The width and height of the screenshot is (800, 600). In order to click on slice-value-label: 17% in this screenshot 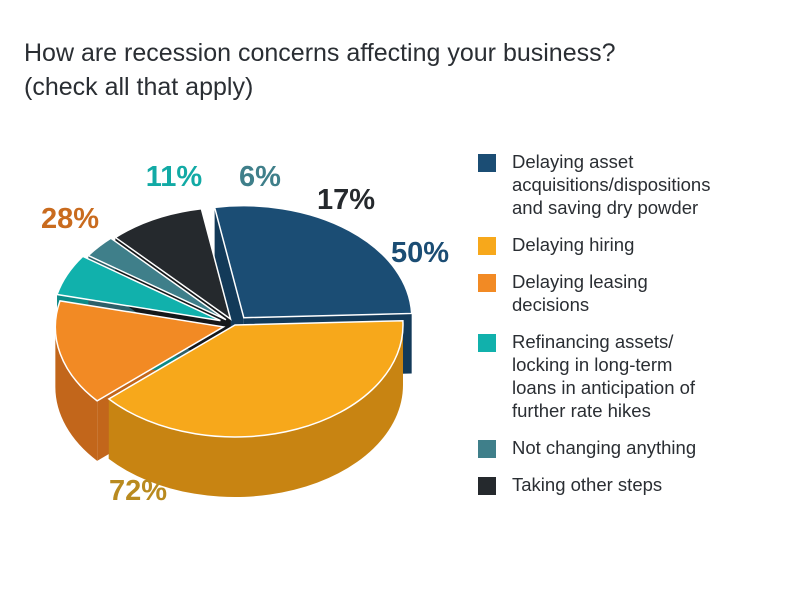, I will do `click(346, 200)`.